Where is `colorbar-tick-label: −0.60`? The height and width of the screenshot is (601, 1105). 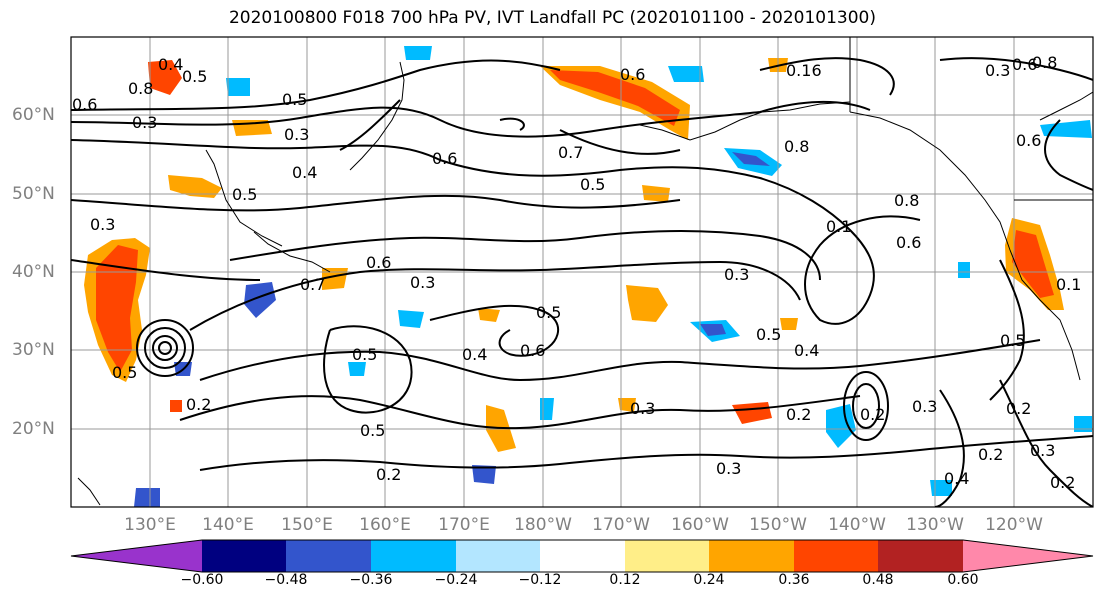
colorbar-tick-label: −0.60 is located at coordinates (202, 580).